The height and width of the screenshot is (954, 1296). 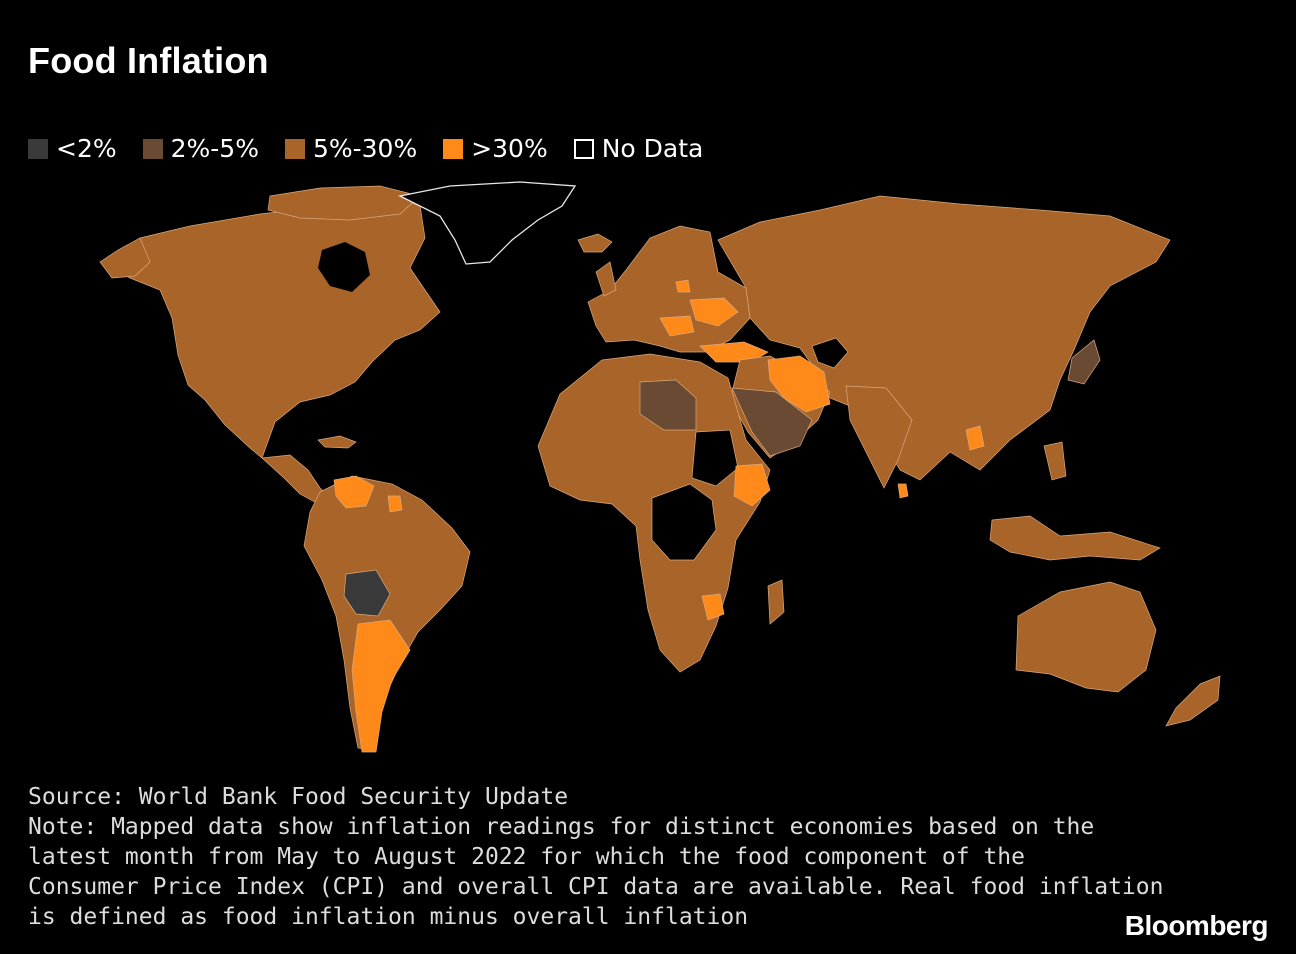 What do you see at coordinates (1086, 637) in the screenshot?
I see `region-australia` at bounding box center [1086, 637].